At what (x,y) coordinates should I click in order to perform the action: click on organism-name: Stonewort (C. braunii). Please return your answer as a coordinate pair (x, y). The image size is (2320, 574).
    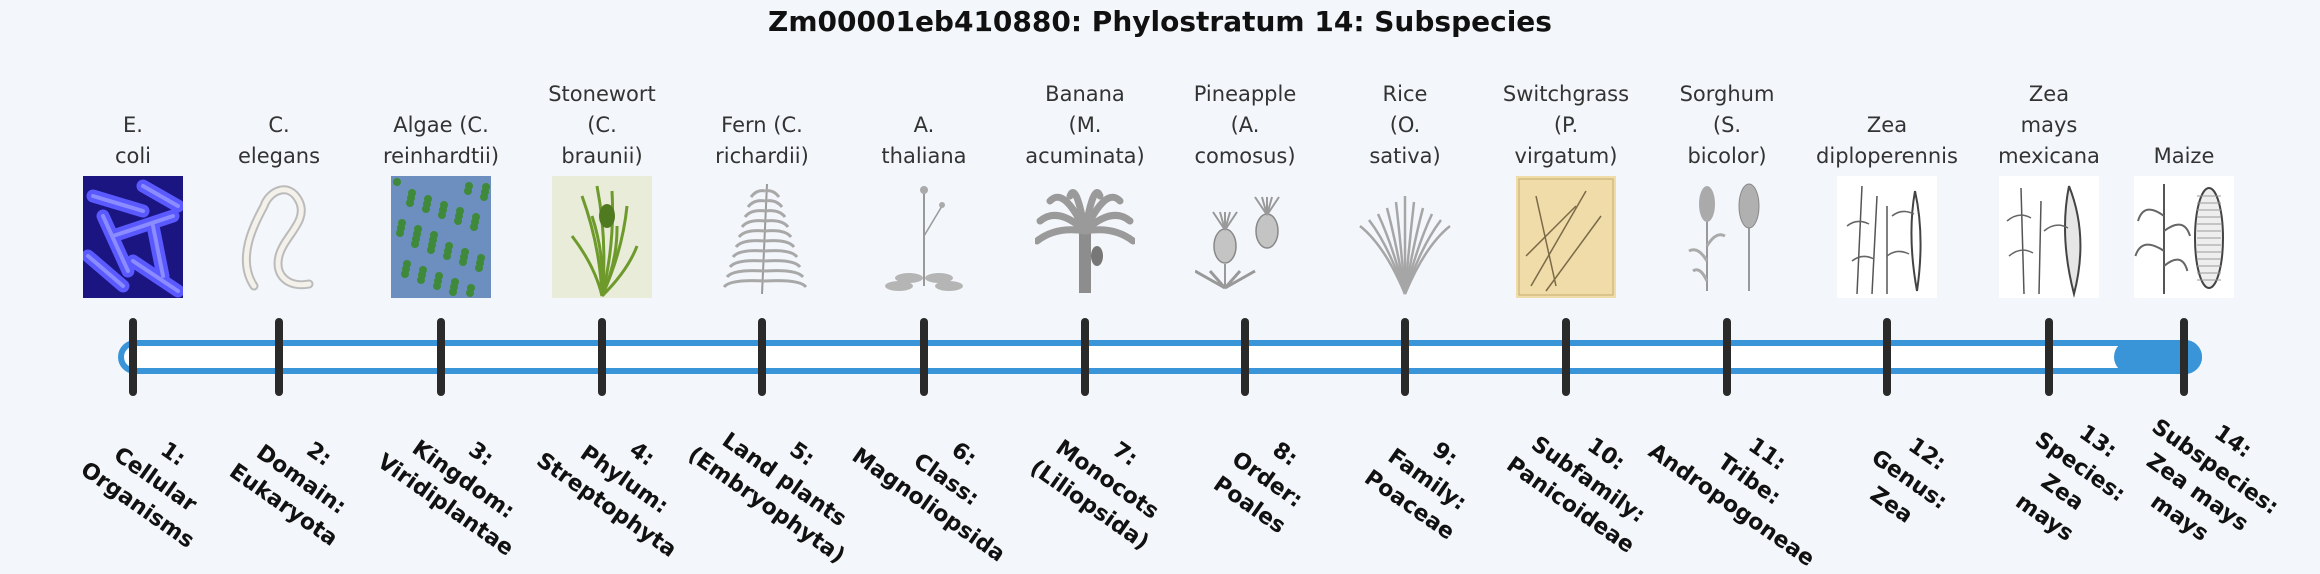
    Looking at the image, I should click on (602, 122).